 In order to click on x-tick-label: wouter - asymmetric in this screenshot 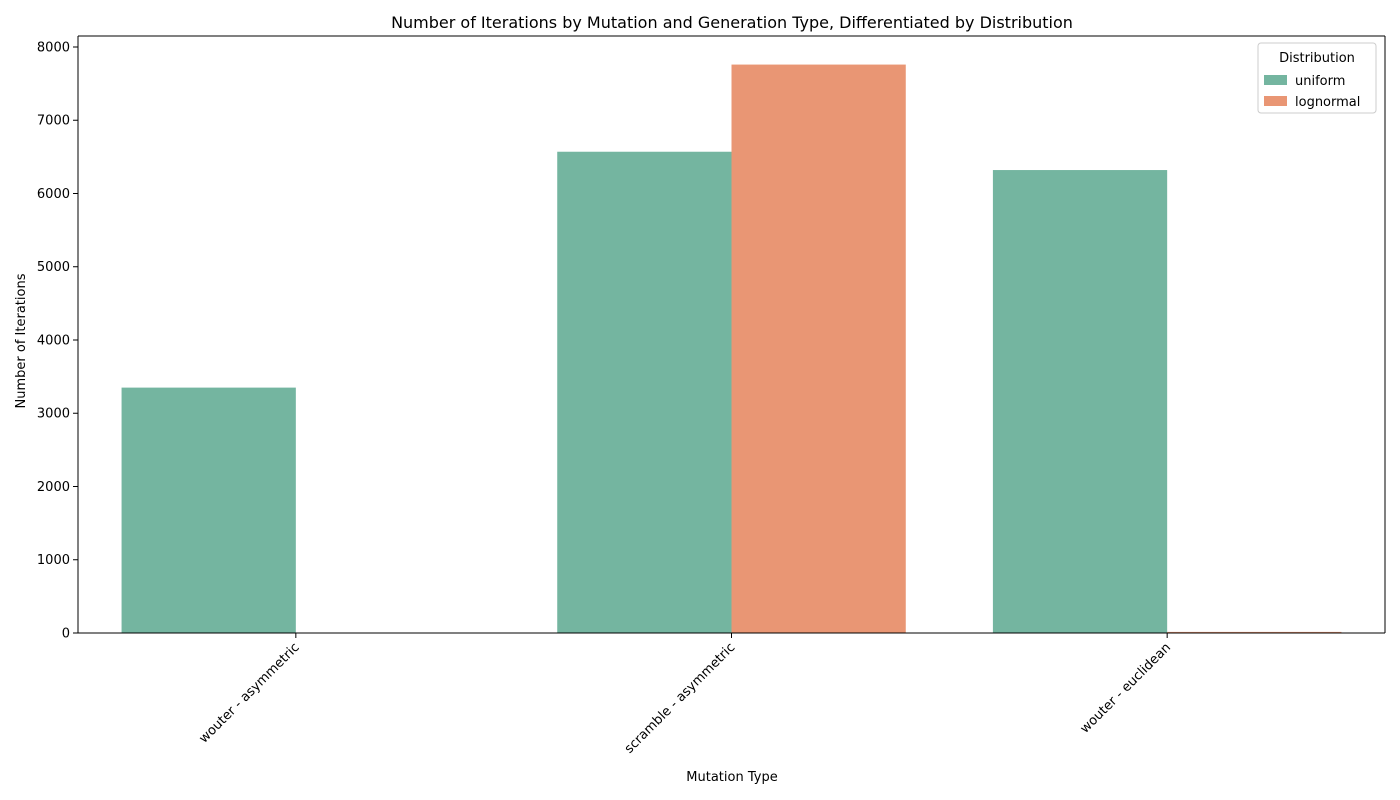, I will do `click(249, 693)`.